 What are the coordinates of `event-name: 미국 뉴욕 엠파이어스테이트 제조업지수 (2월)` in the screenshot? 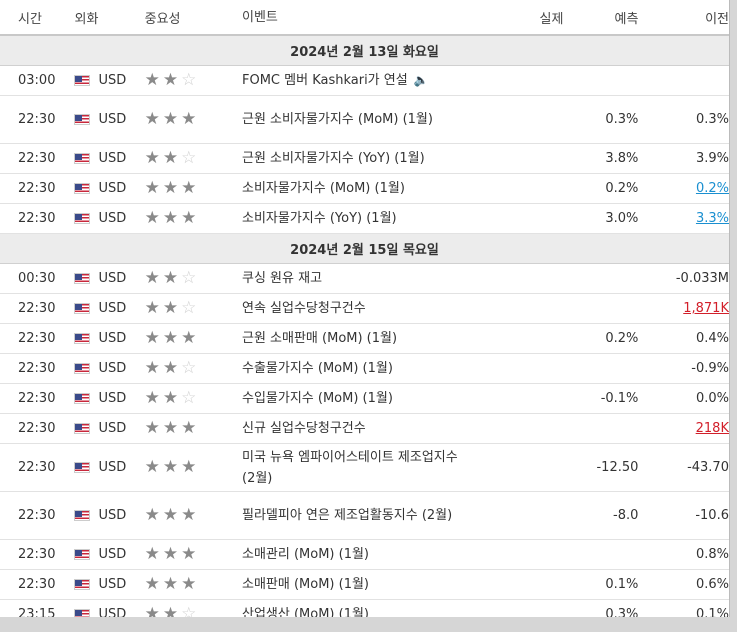 It's located at (351, 468).